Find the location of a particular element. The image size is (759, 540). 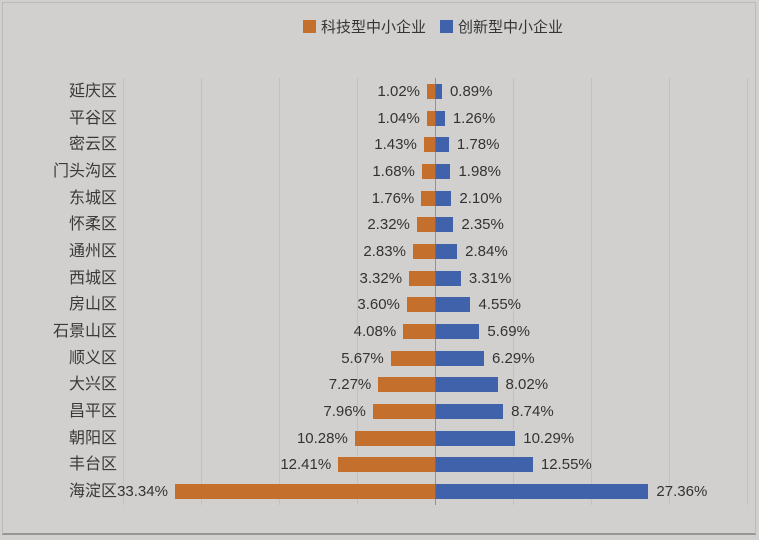

category-label: 朝阳区 is located at coordinates (92, 438).